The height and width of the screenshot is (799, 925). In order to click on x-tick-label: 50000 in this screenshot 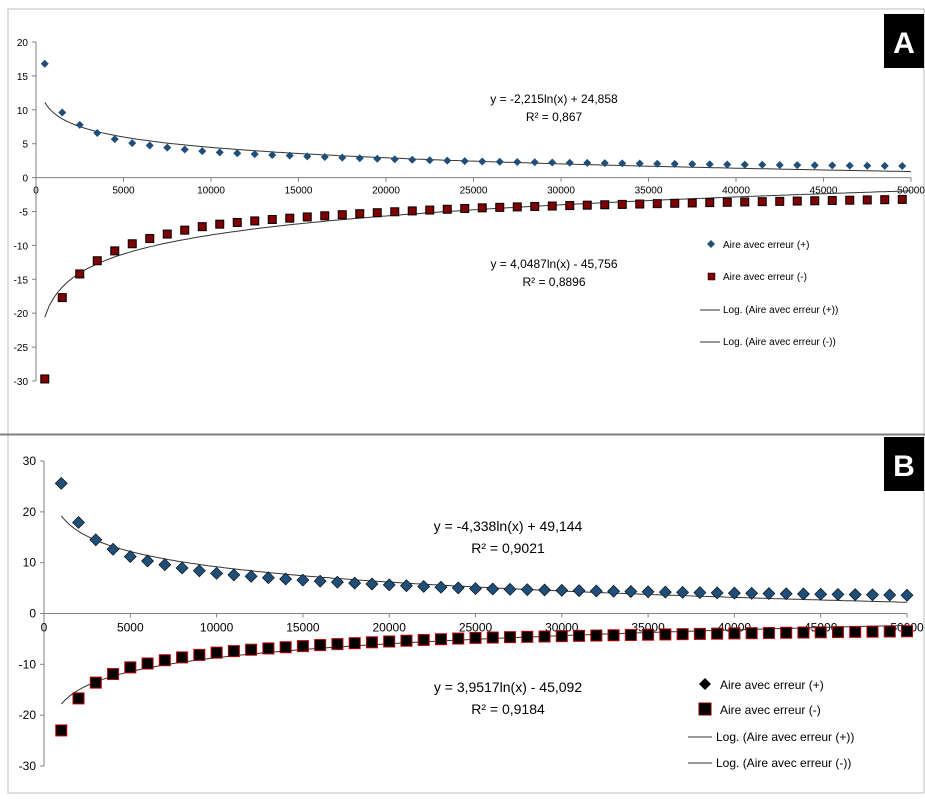, I will do `click(911, 191)`.